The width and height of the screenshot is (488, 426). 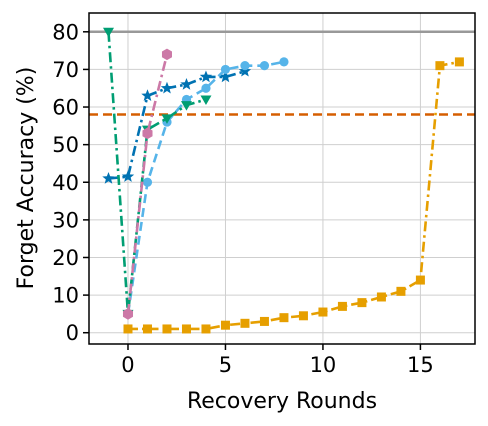 I want to click on y-tick-label: 70, so click(x=65, y=70).